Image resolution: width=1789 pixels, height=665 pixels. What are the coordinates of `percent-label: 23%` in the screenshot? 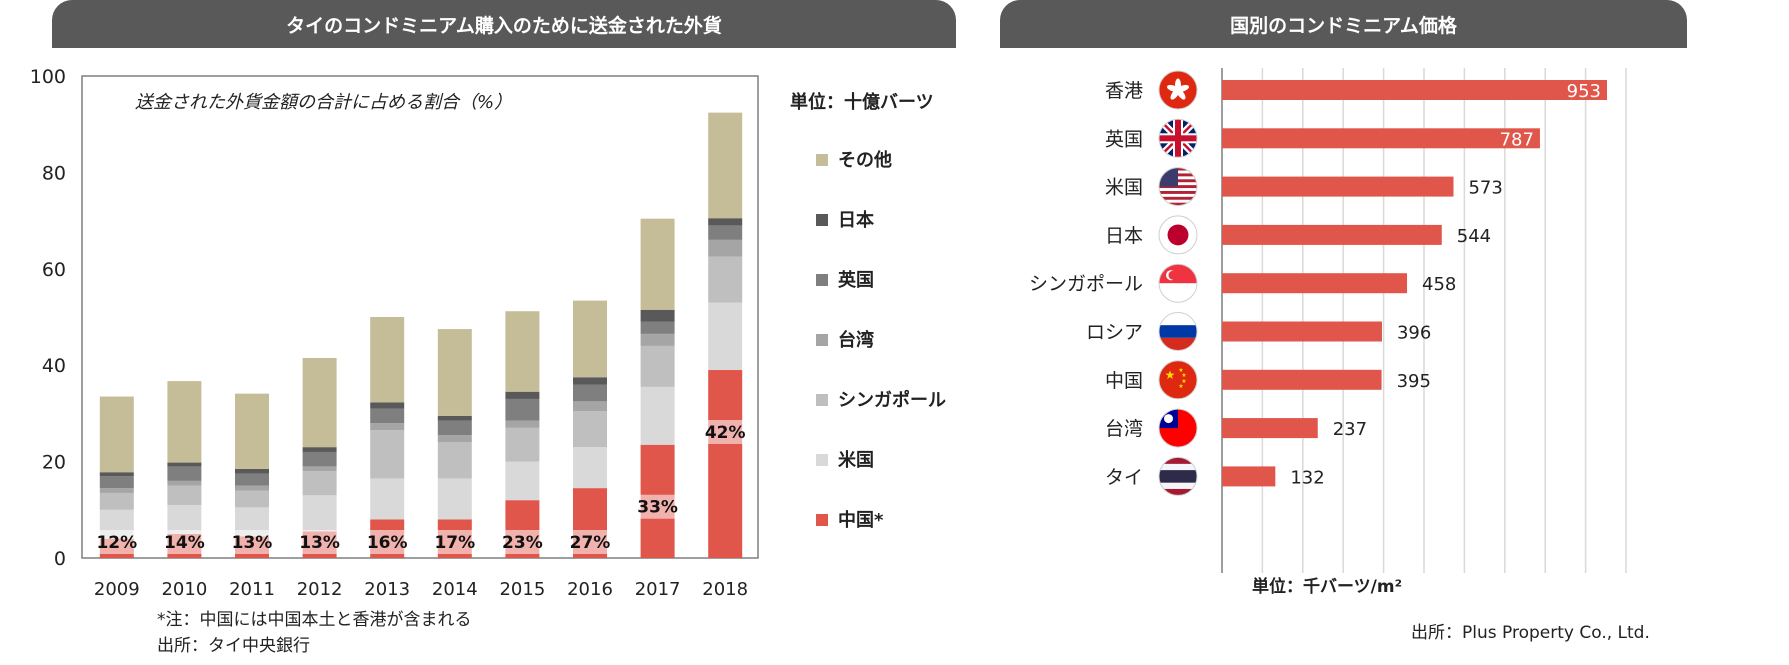 It's located at (522, 543).